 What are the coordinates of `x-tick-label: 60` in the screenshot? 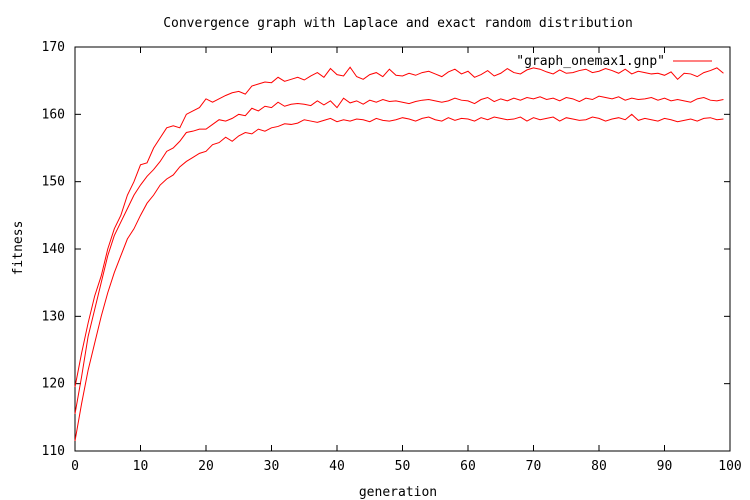 It's located at (468, 466).